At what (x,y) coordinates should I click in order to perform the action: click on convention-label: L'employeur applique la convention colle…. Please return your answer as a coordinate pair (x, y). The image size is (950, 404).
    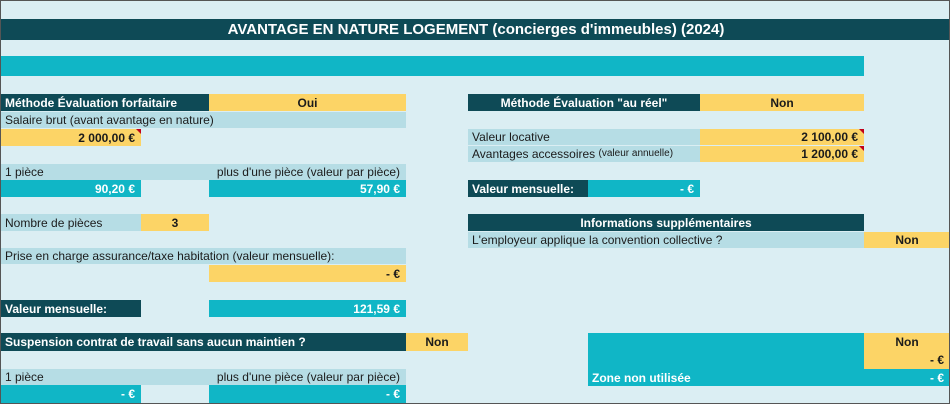
    Looking at the image, I should click on (666, 240).